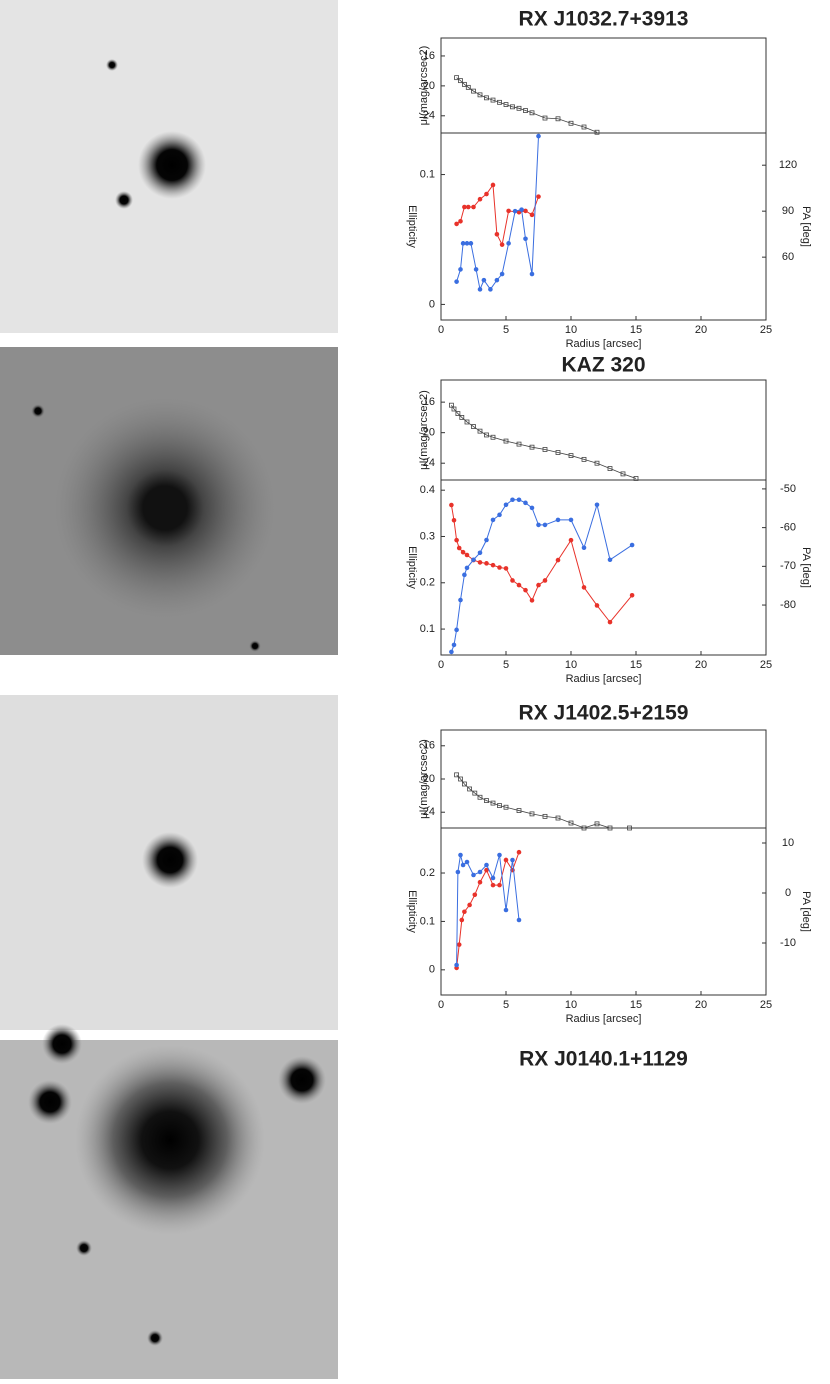  What do you see at coordinates (788, 257) in the screenshot?
I see `y2-tick-label: 60` at bounding box center [788, 257].